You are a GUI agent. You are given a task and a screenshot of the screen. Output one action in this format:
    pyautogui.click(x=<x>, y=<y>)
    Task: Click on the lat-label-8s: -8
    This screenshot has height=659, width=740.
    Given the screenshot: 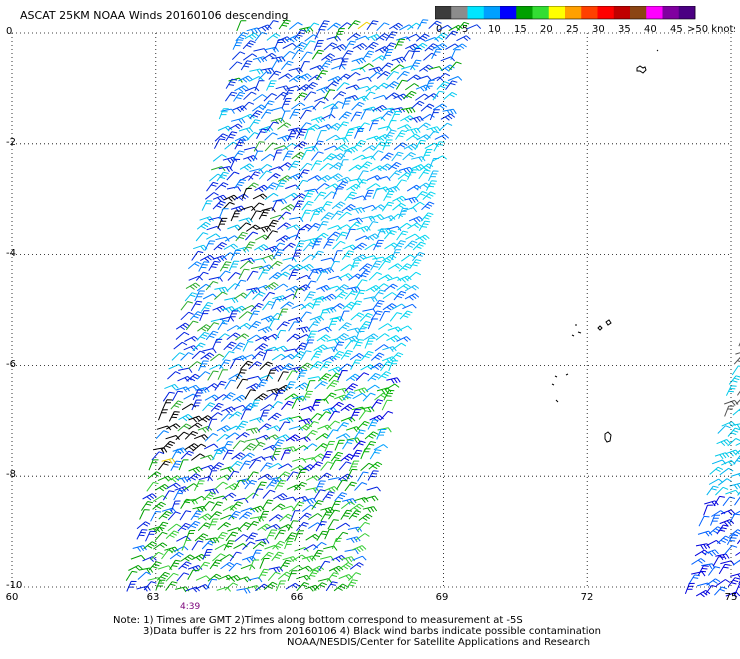 What is the action you would take?
    pyautogui.click(x=11, y=475)
    